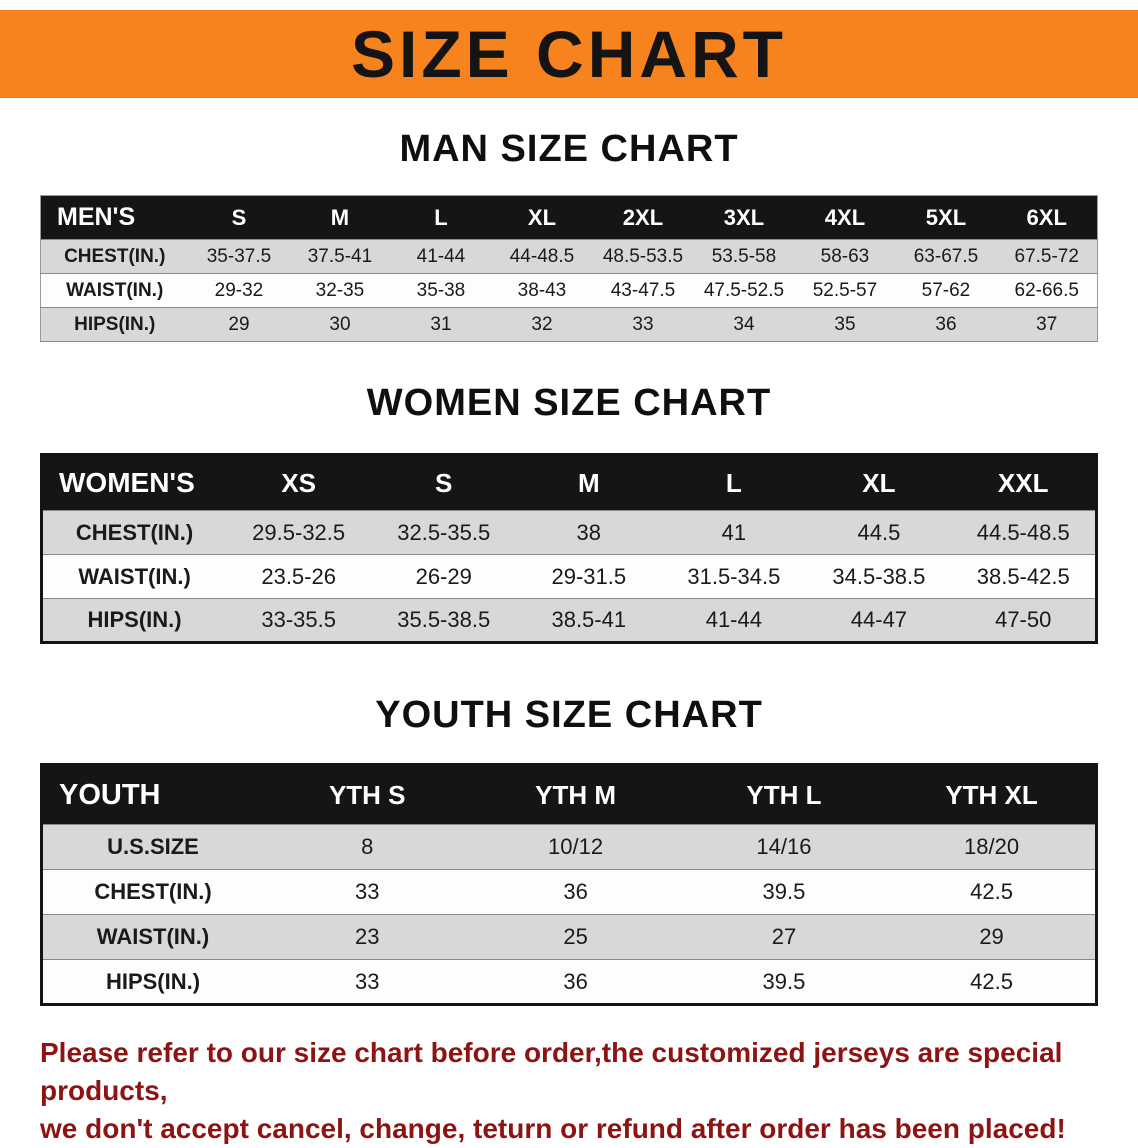  What do you see at coordinates (845, 324) in the screenshot?
I see `size-value: 35` at bounding box center [845, 324].